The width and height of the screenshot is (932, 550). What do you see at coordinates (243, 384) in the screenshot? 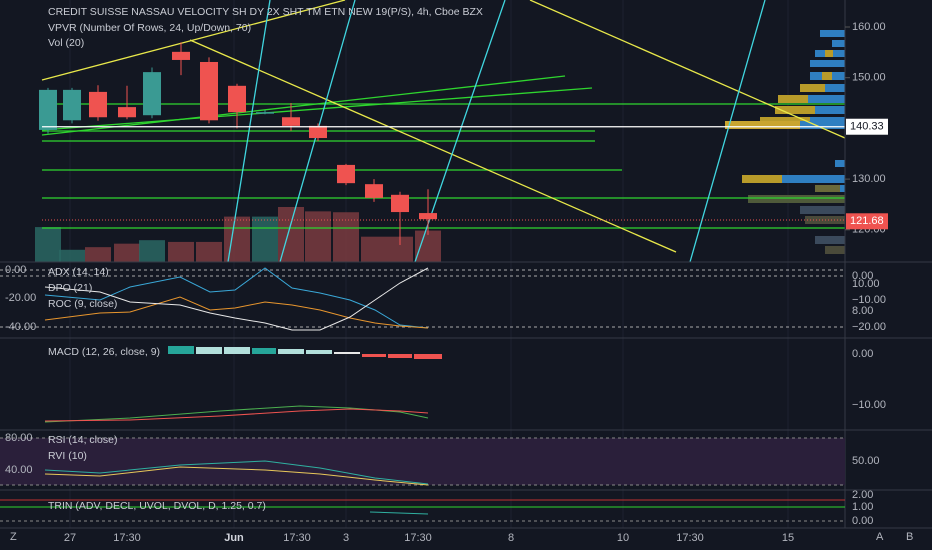
I see `macd-pane` at bounding box center [243, 384].